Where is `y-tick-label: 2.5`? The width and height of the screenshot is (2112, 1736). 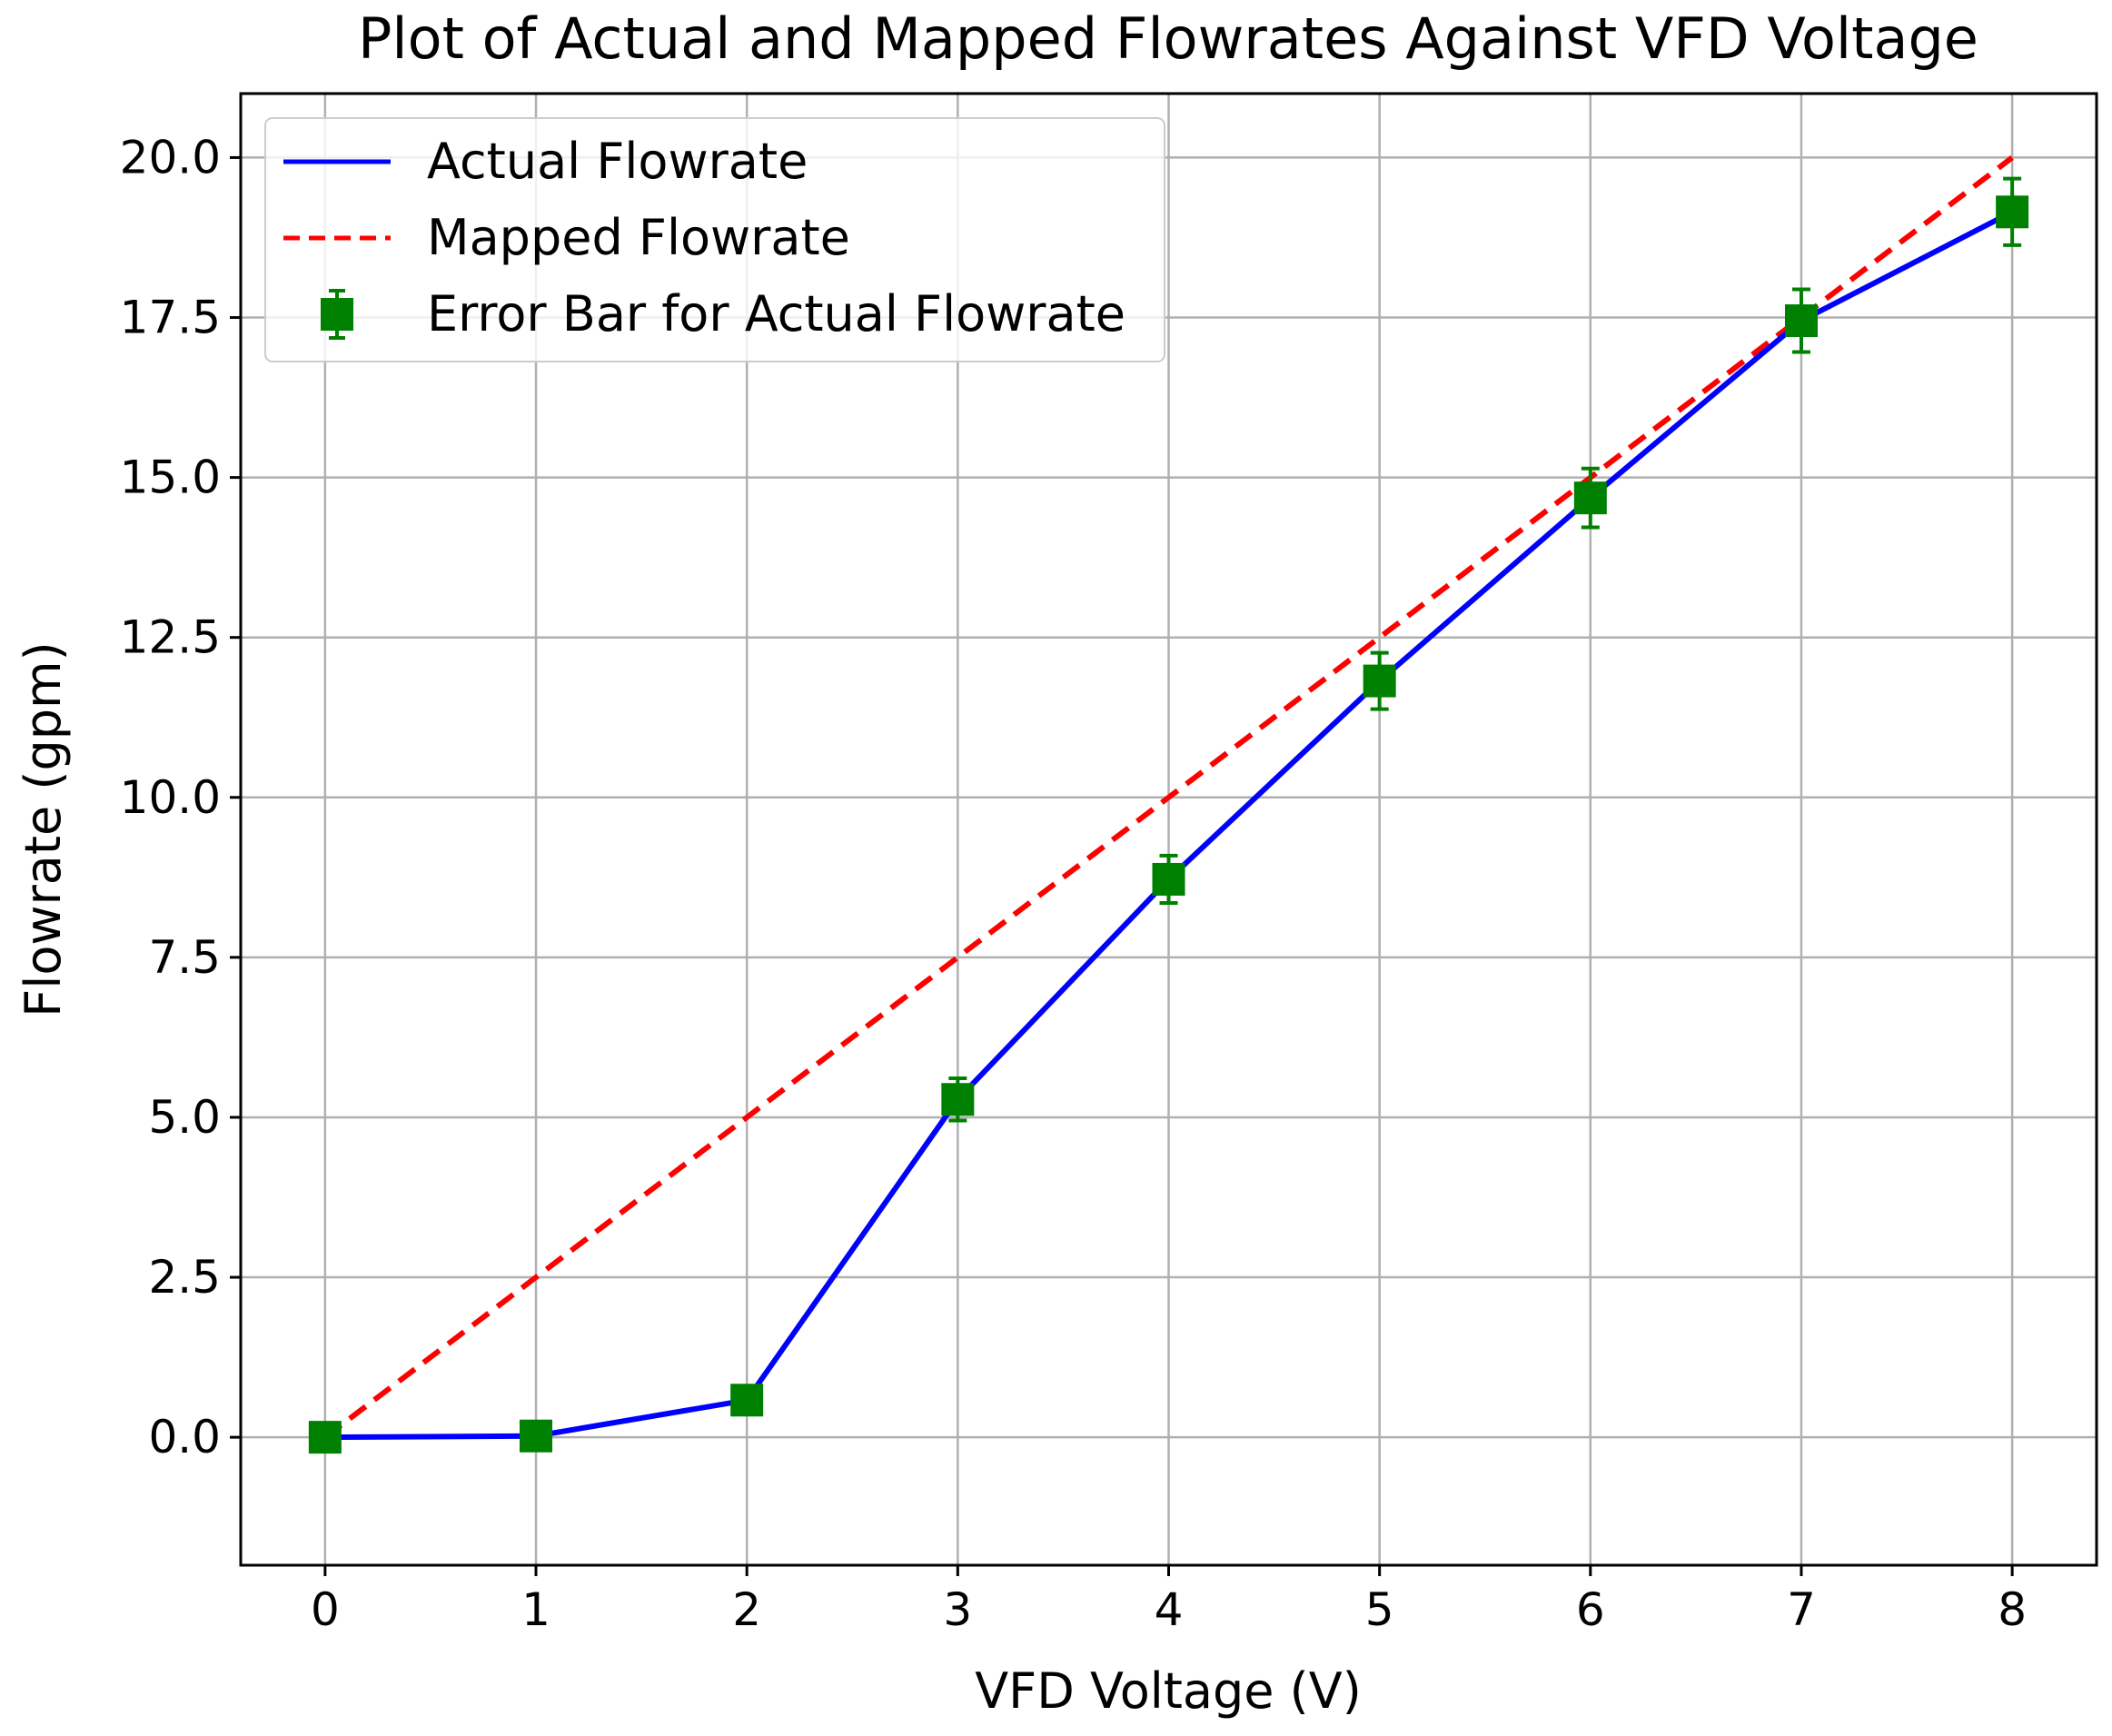
y-tick-label: 2.5 is located at coordinates (184, 1277).